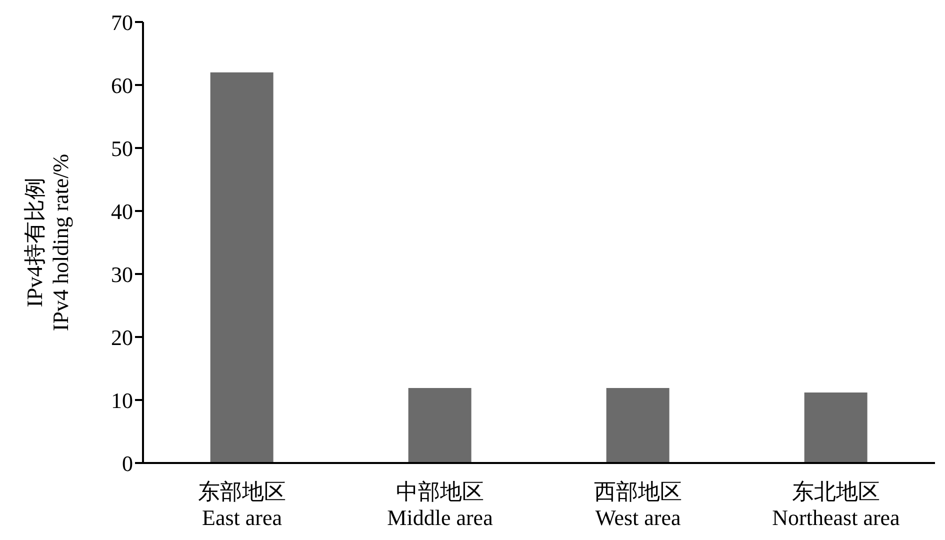  I want to click on y-tick-label: 50, so click(122, 148).